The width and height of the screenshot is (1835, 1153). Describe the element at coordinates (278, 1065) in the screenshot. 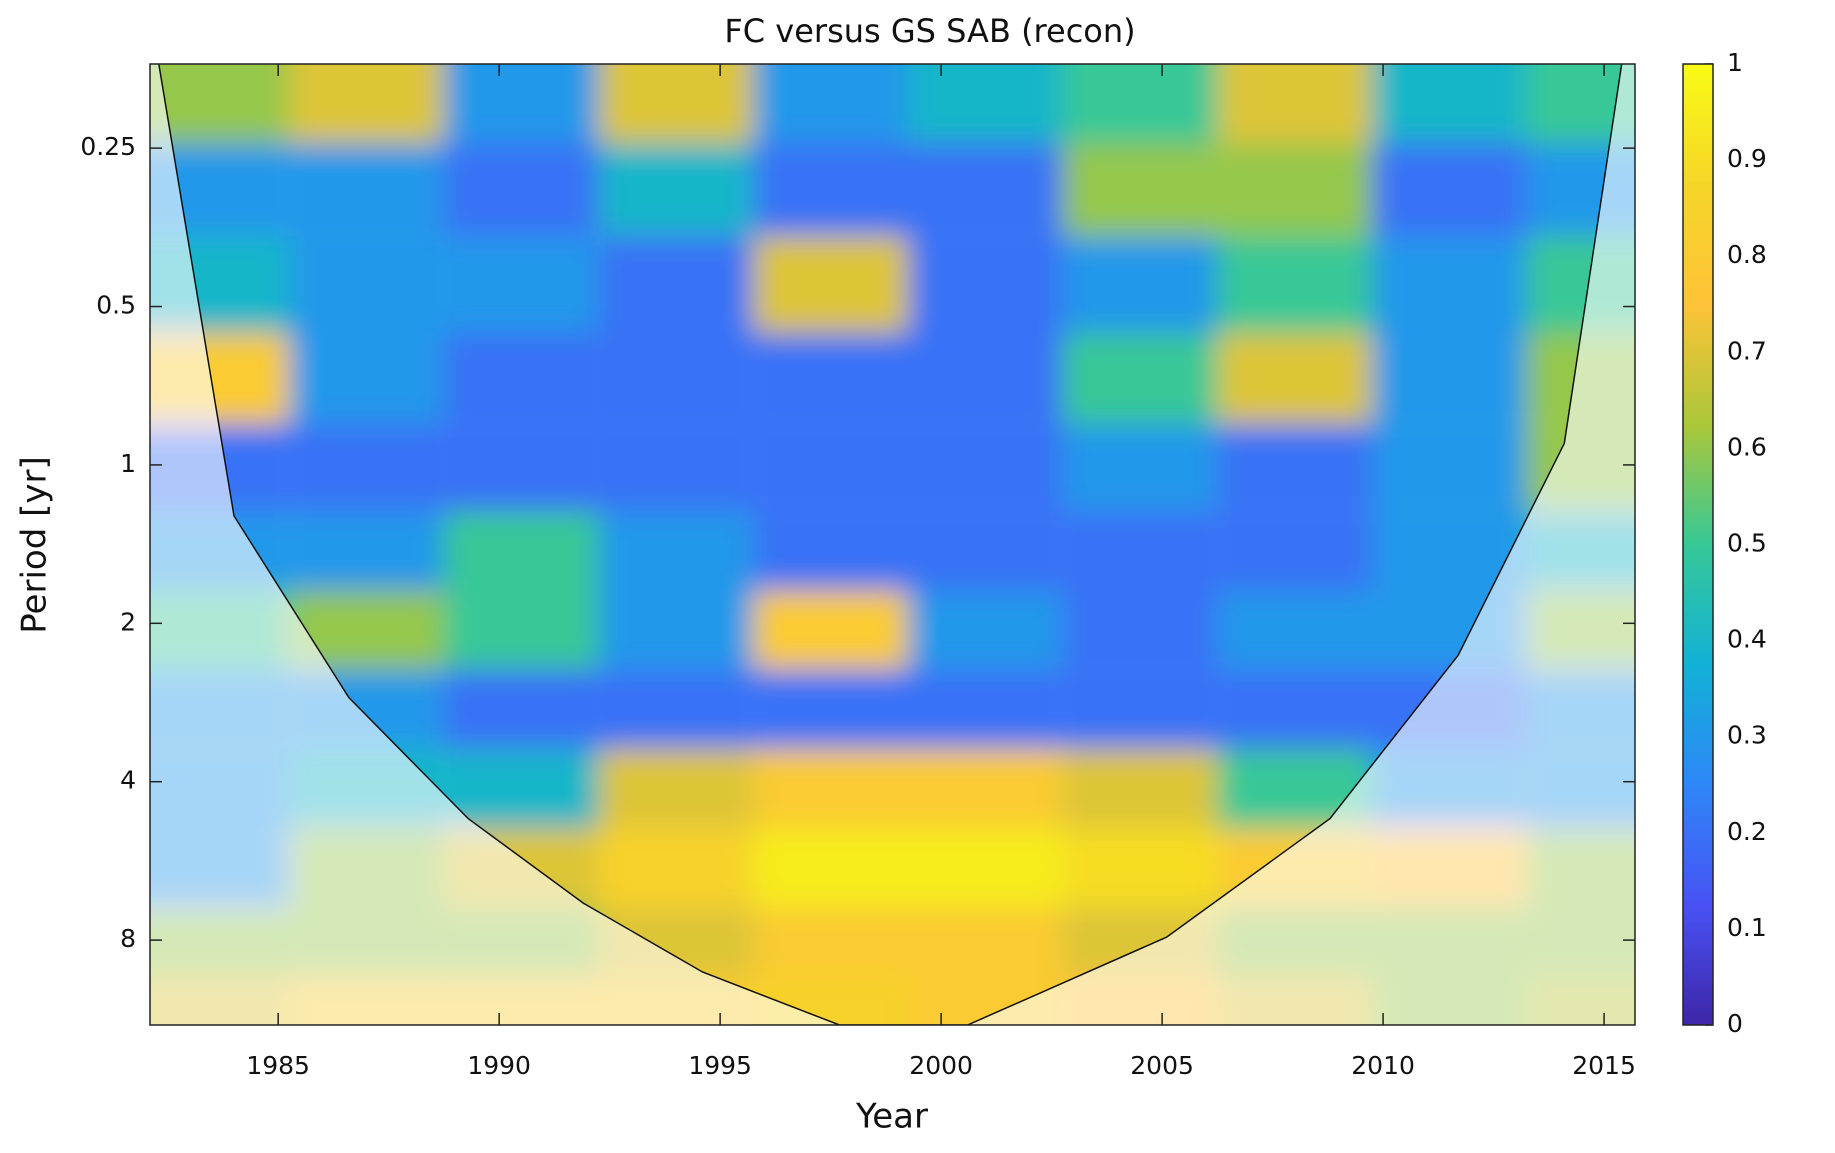

I see `x-tick-label: 1985` at that location.